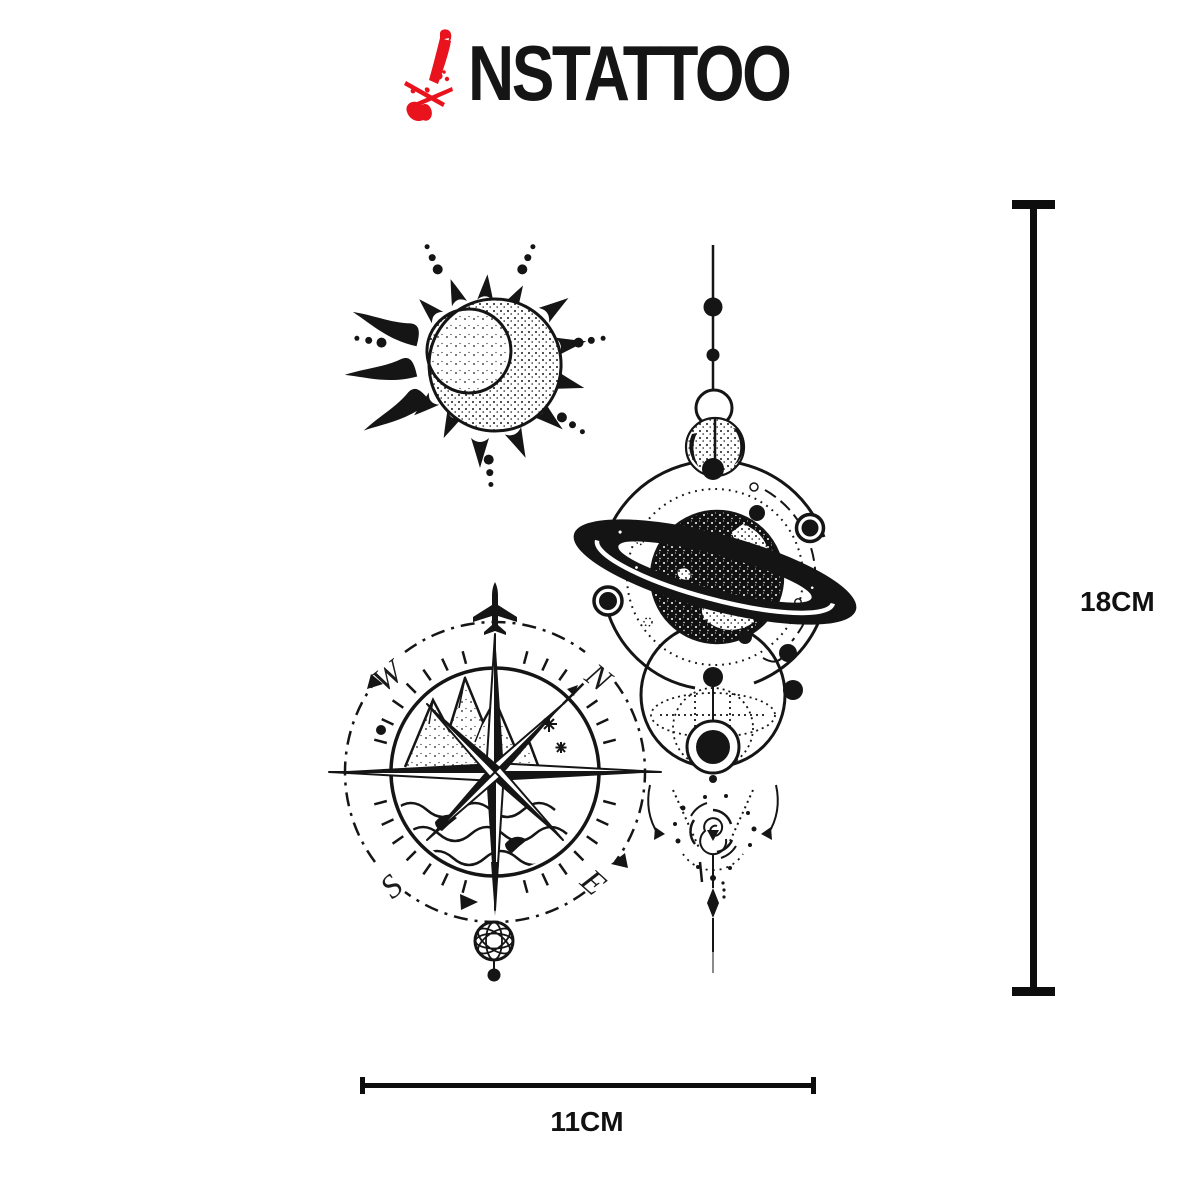  I want to click on dotted-rays, so click(480, 365).